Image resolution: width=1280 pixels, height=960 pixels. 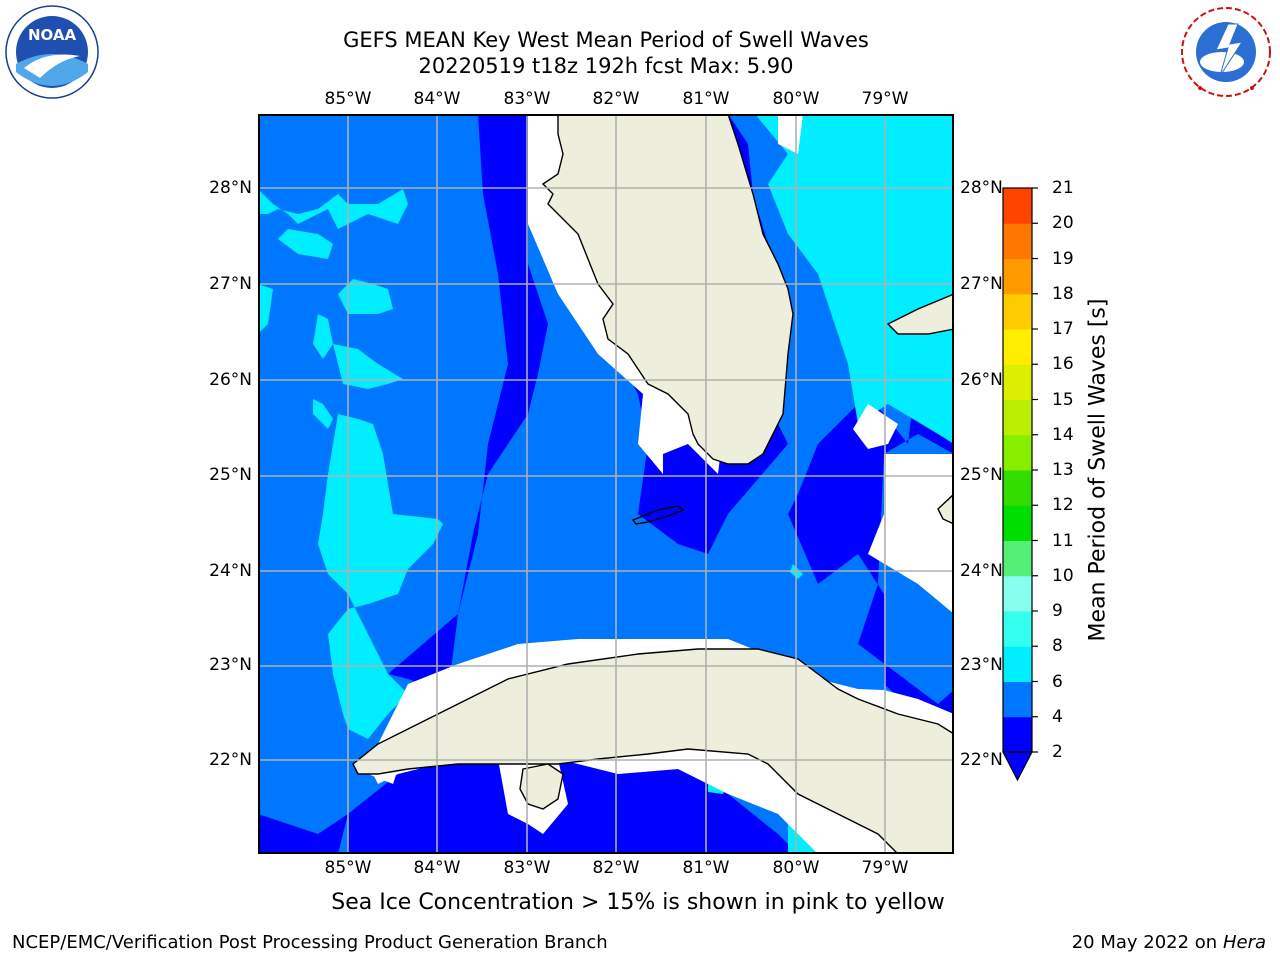 I want to click on lat-label-left: 25°N, so click(x=230, y=475).